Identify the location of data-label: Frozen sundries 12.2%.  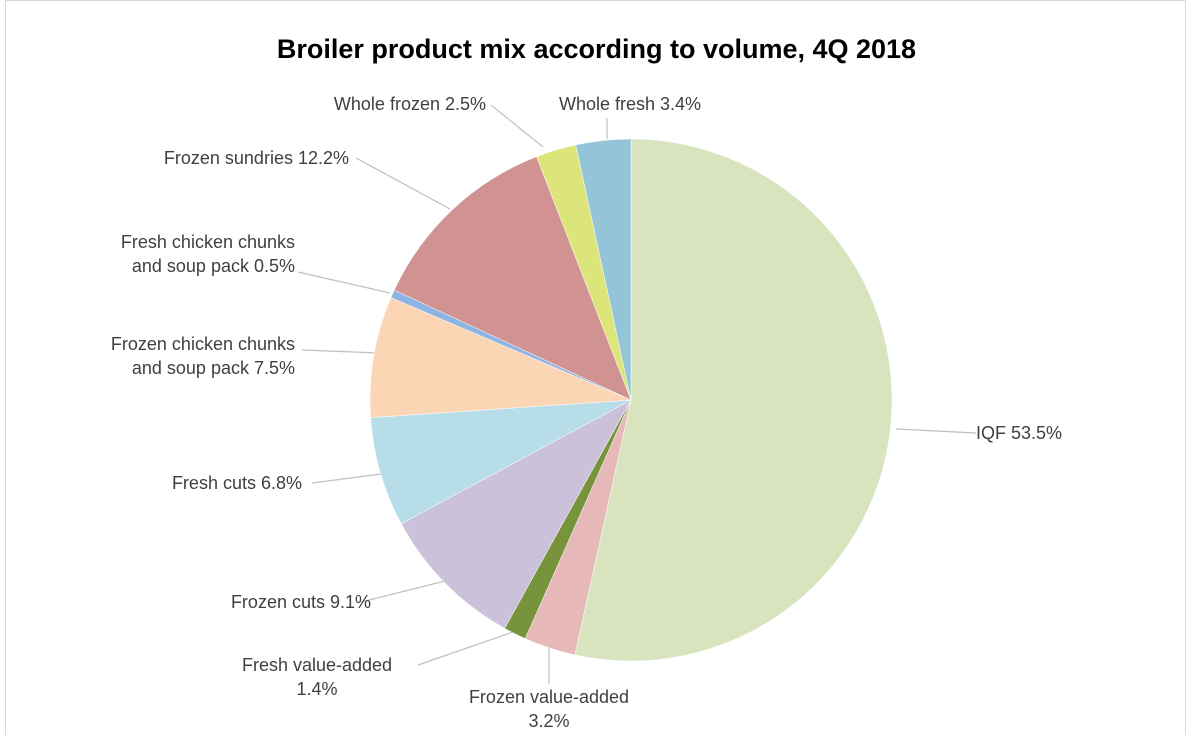
(256, 158).